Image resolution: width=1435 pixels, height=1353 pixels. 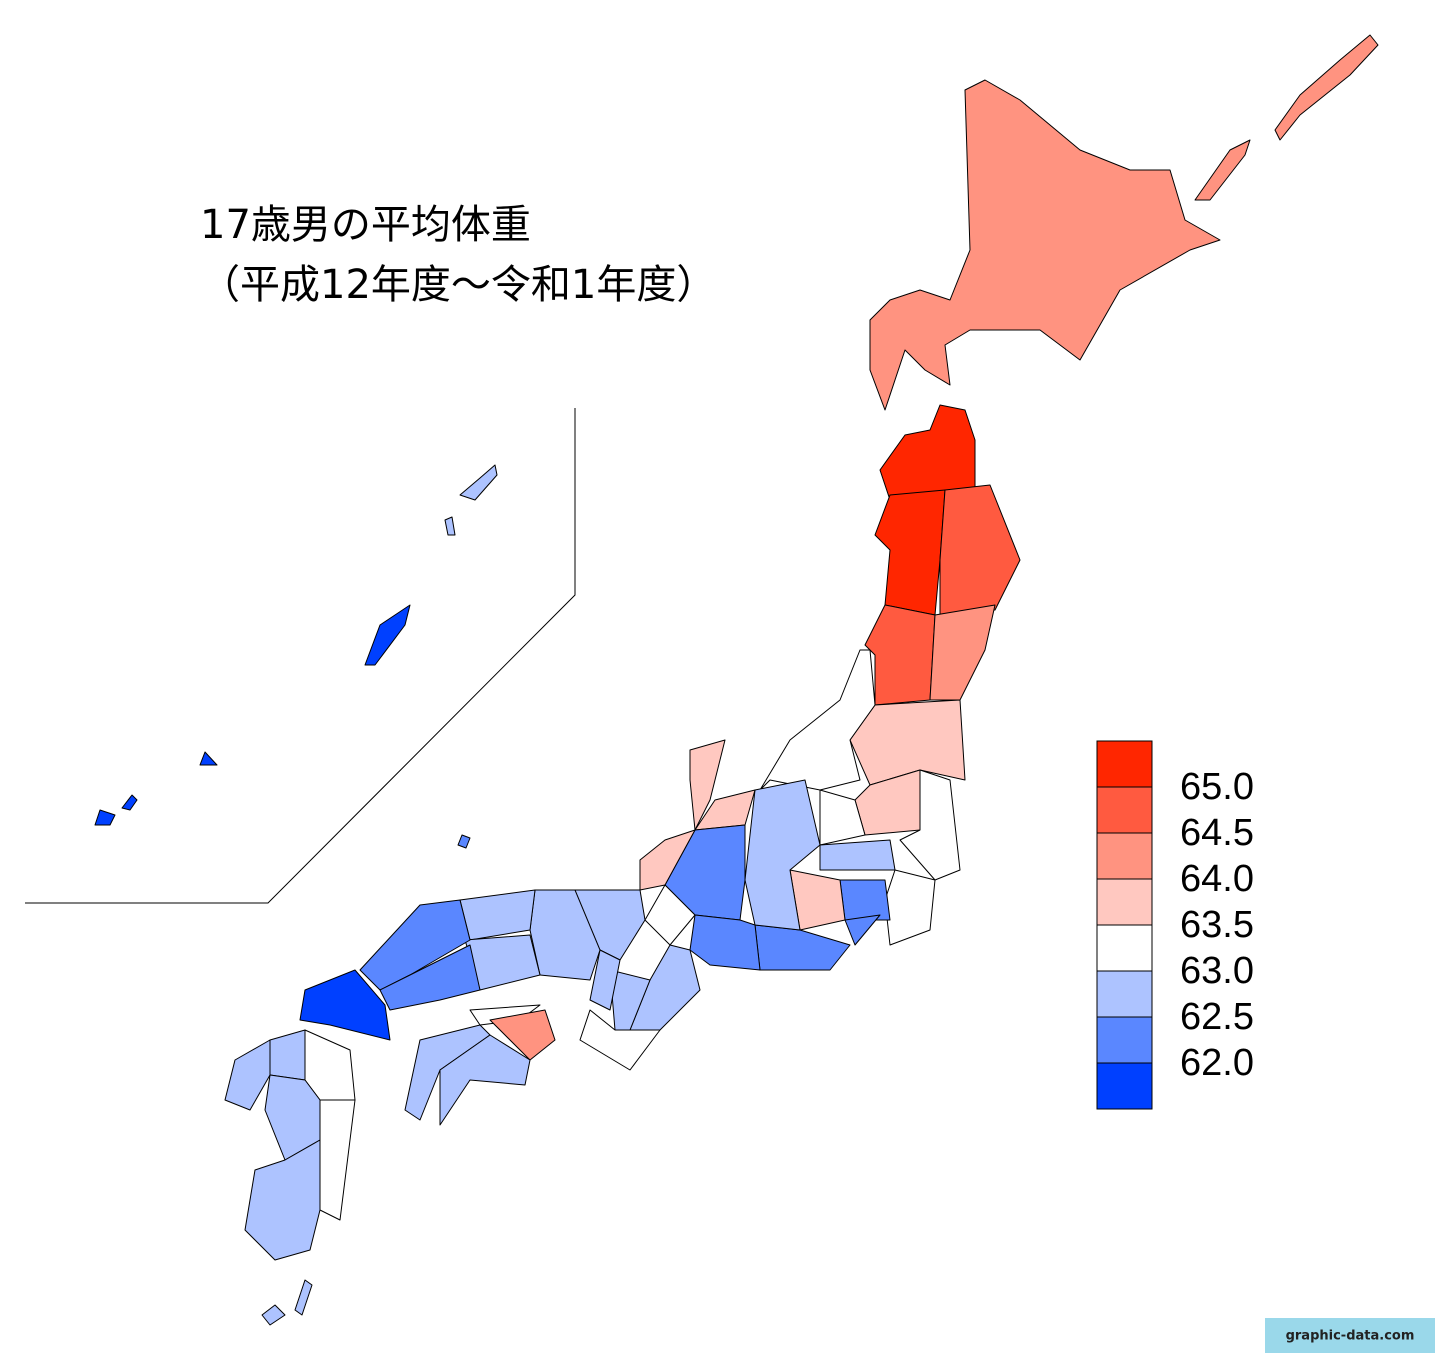 I want to click on chiba, so click(x=910, y=907).